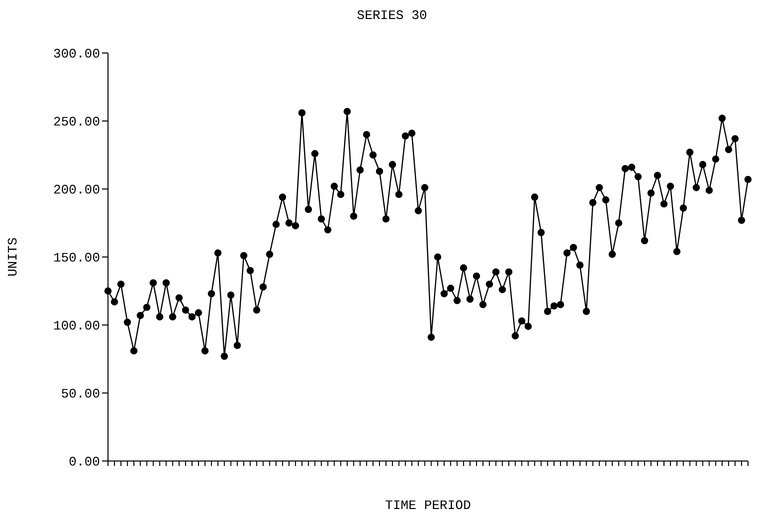  I want to click on y-tick-label: 100.00, so click(76, 326).